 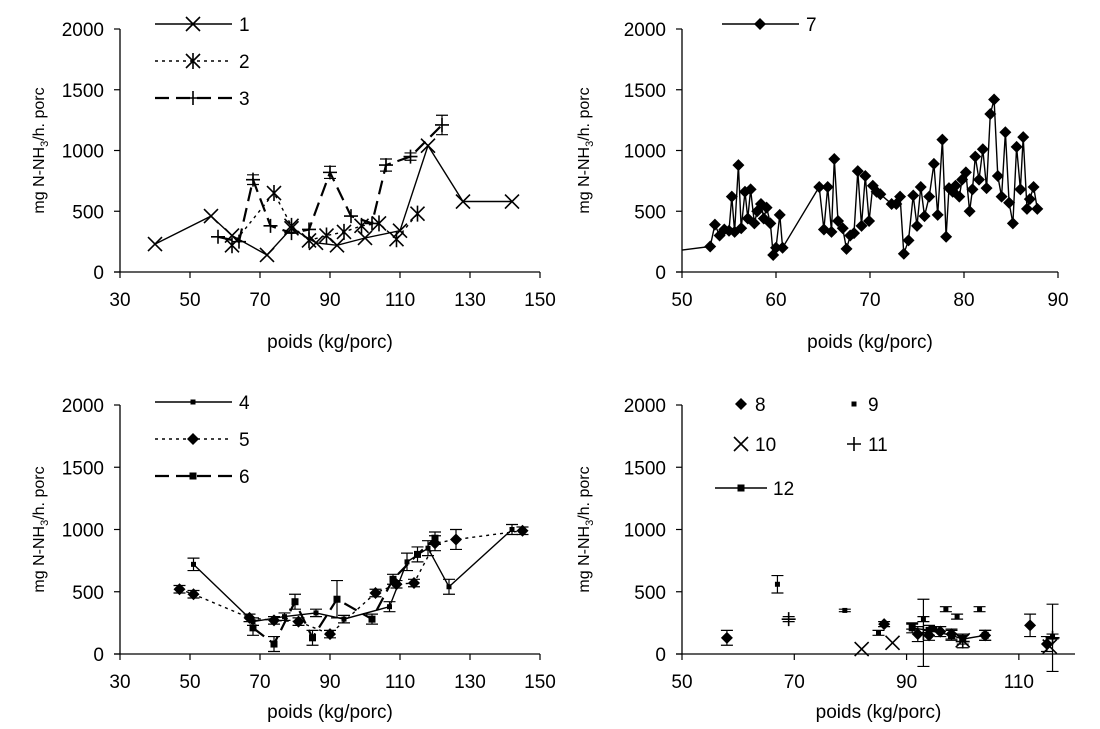 I want to click on legend-label-9: 9, so click(x=873, y=405).